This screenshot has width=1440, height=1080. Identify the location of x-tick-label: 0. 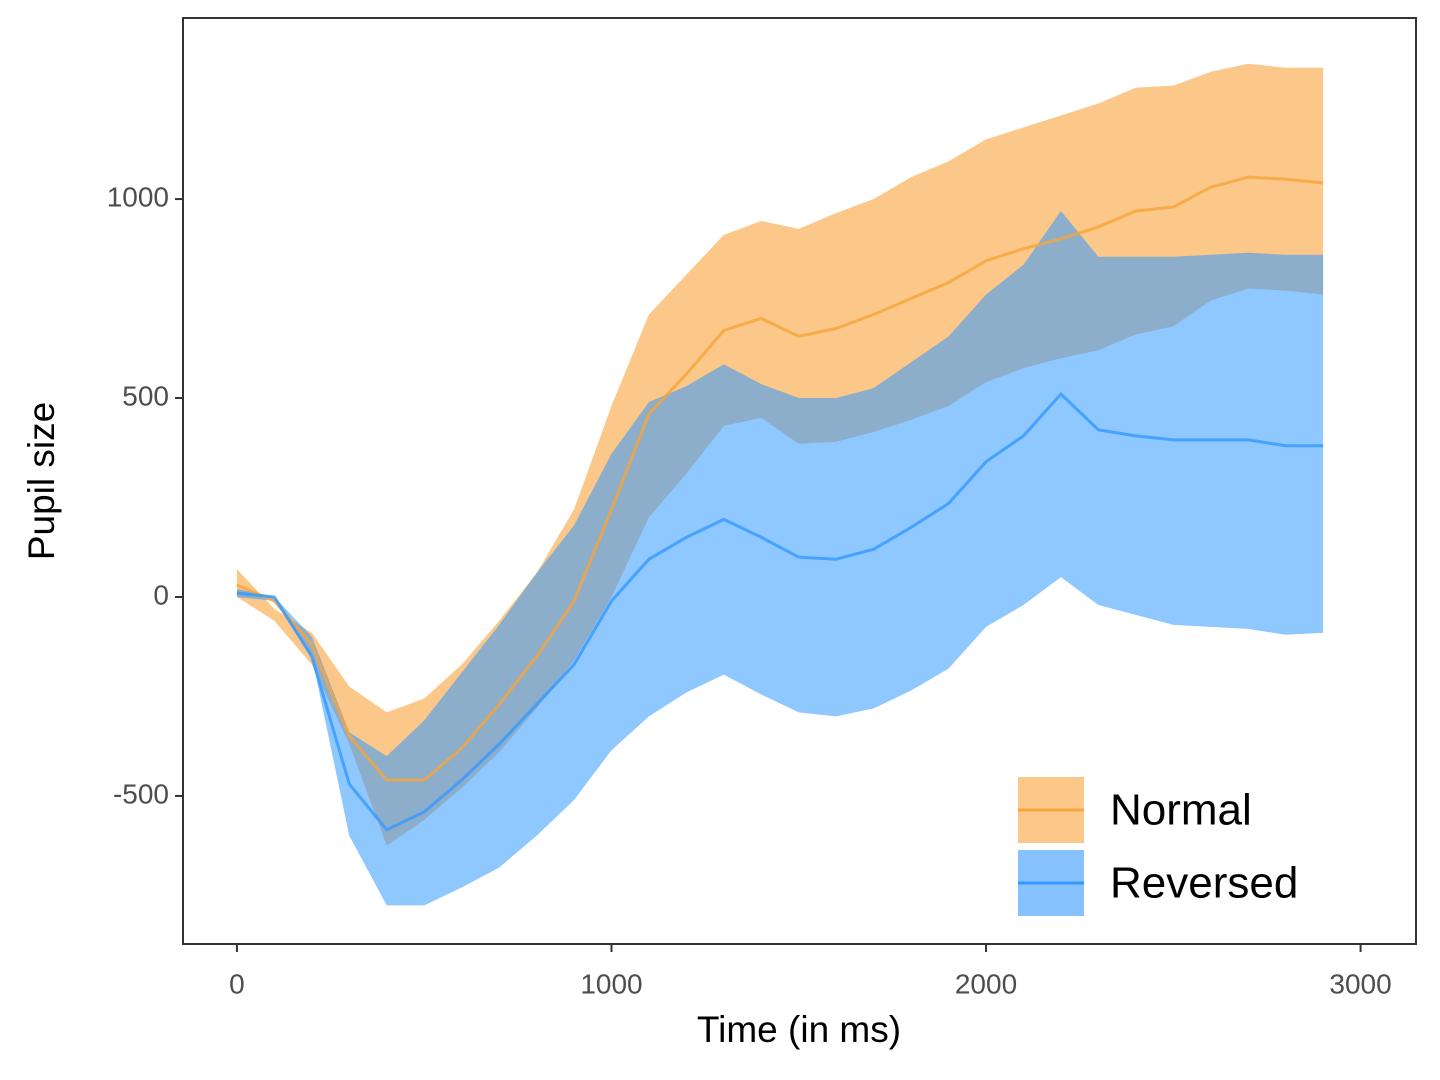
(237, 983).